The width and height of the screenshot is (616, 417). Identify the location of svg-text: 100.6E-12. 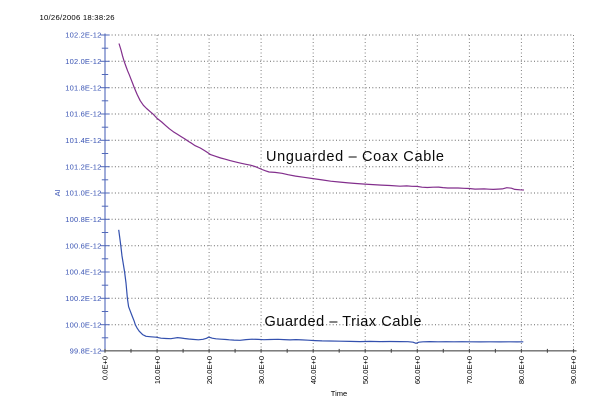
(83, 245).